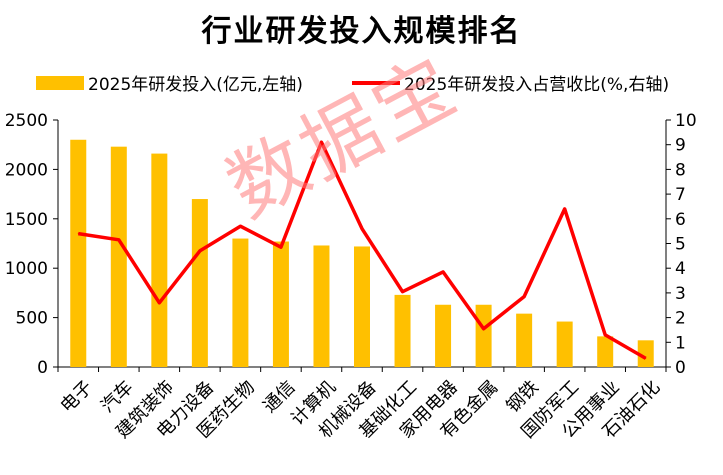 The width and height of the screenshot is (723, 475). I want to click on y-right-tick-label: 9, so click(680, 146).